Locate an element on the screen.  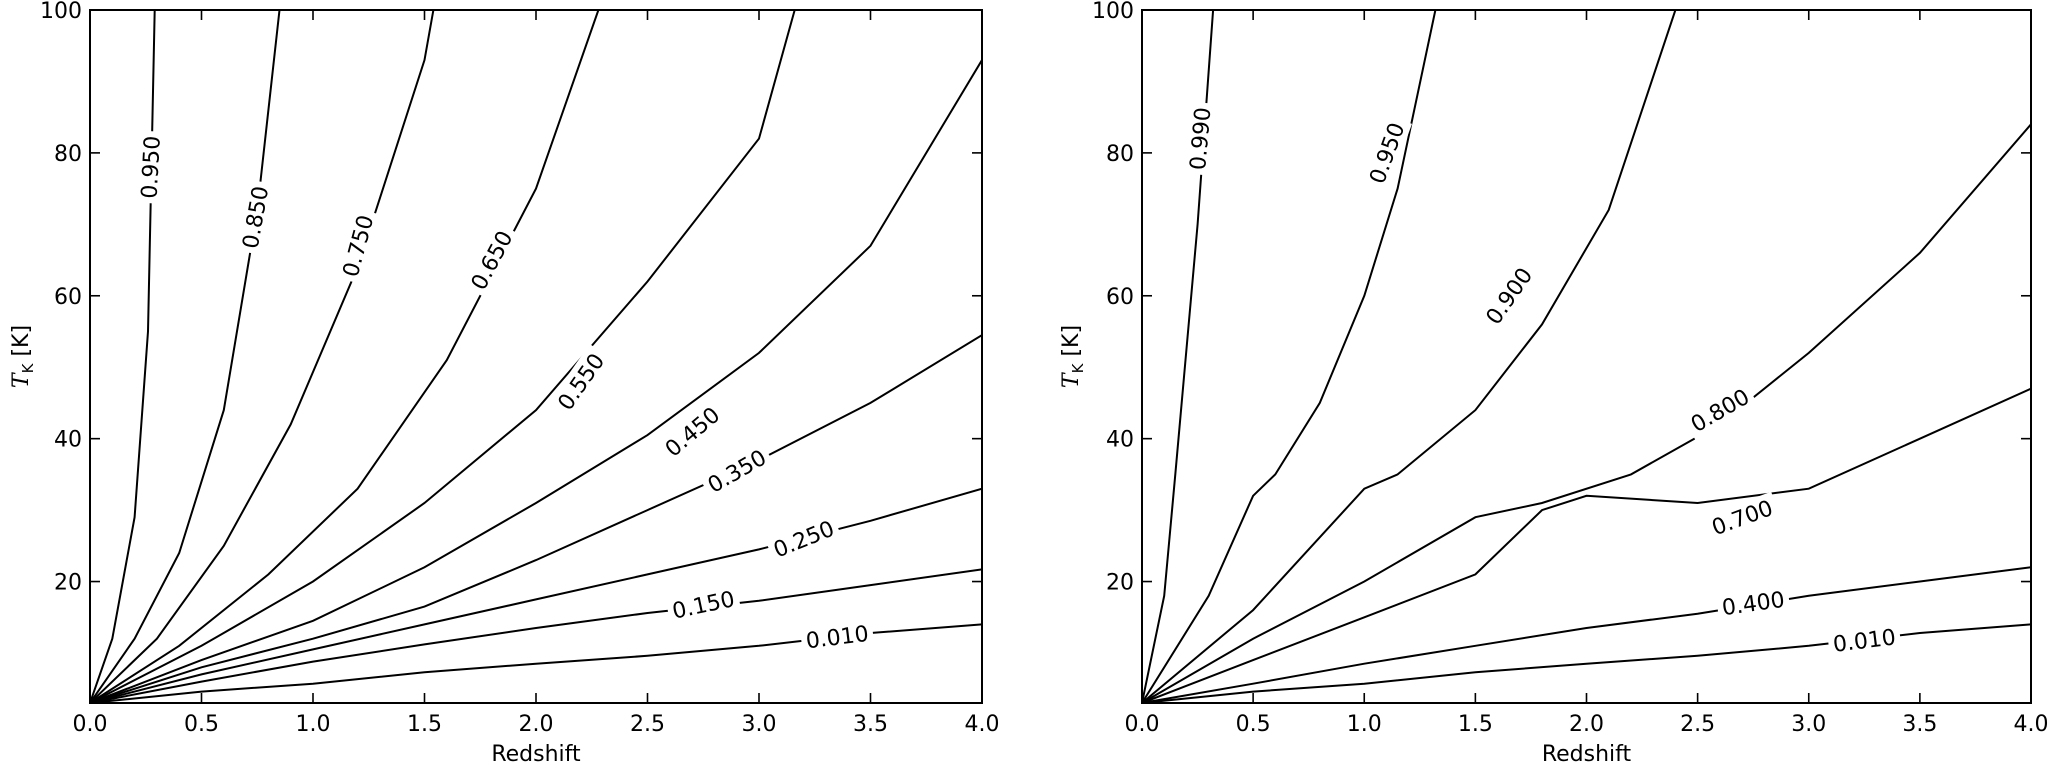
contour-line-0.850 is located at coordinates (185, 356).